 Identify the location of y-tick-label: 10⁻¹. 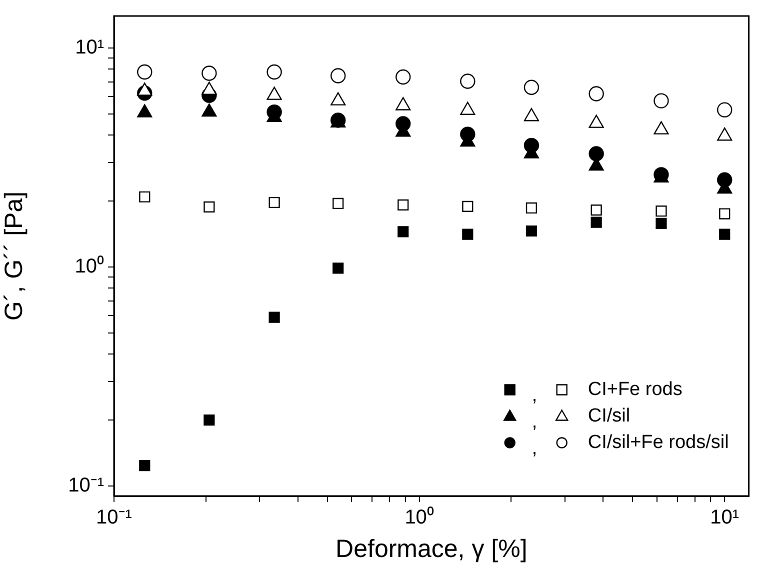
(86, 485).